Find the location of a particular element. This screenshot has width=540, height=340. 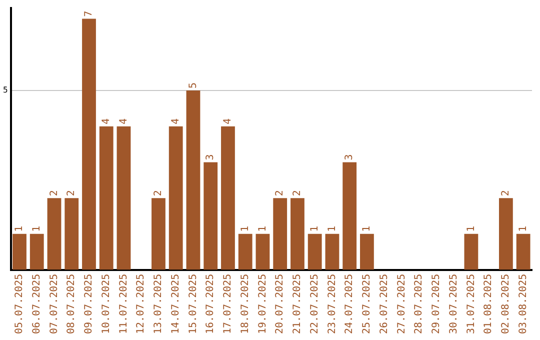

x-tick-label: 03.08.2025 is located at coordinates (523, 304).